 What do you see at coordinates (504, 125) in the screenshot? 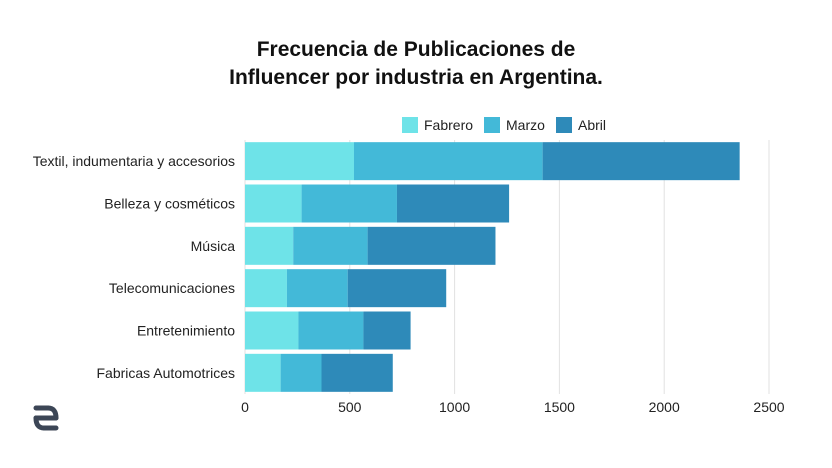
I see `legend: Fabrero Marzo Abril` at bounding box center [504, 125].